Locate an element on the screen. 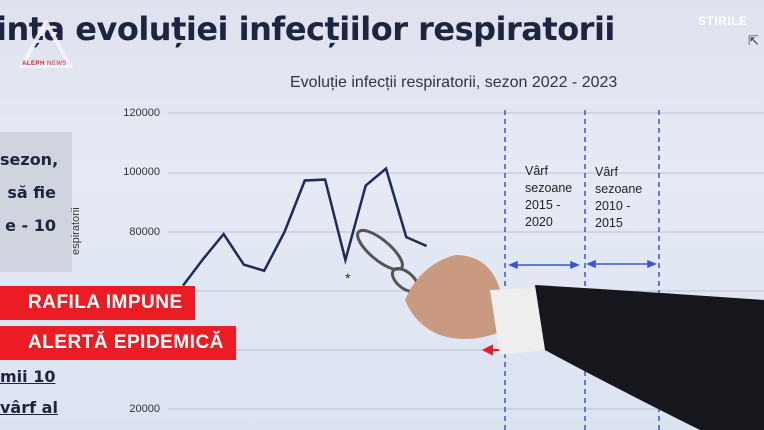 The height and width of the screenshot is (430, 764). side-text-panel is located at coordinates (36, 202).